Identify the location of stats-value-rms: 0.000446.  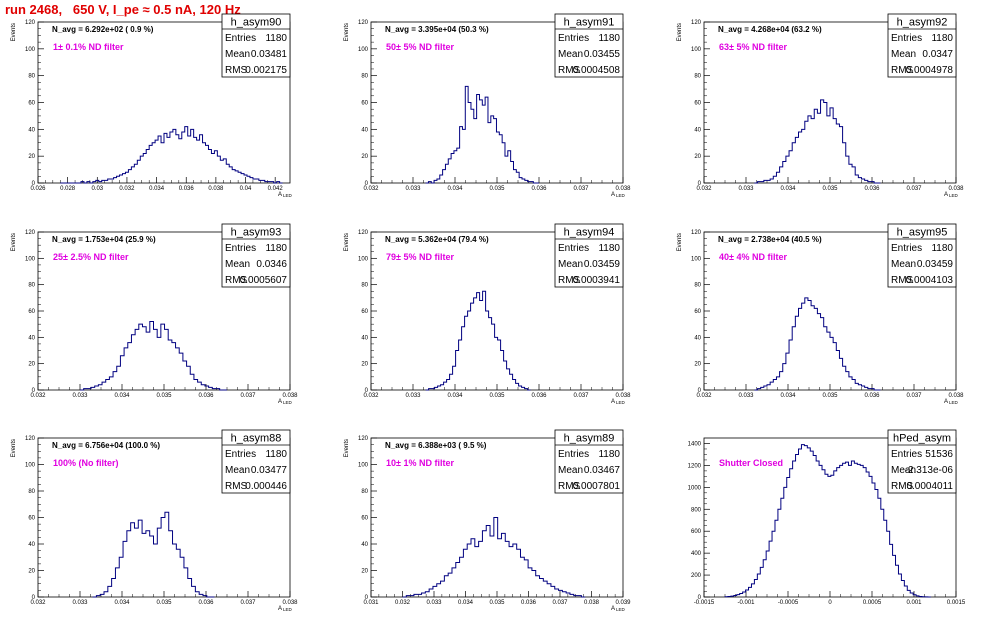
(266, 486).